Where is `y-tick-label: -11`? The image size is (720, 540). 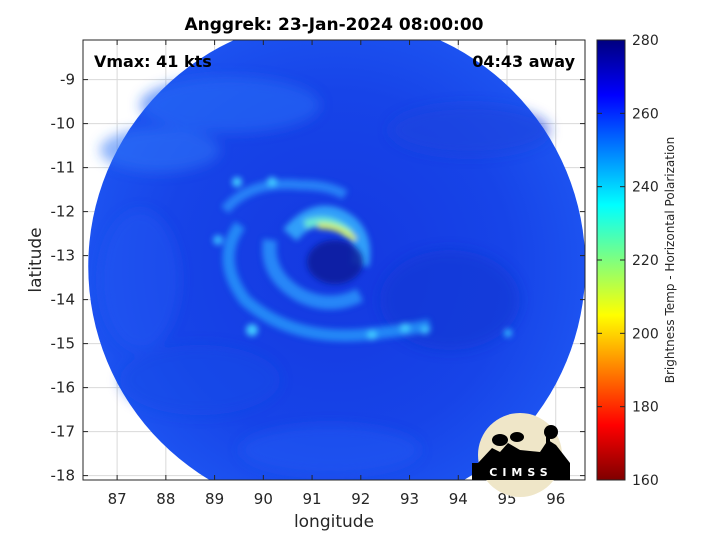
y-tick-label: -11 is located at coordinates (63, 168).